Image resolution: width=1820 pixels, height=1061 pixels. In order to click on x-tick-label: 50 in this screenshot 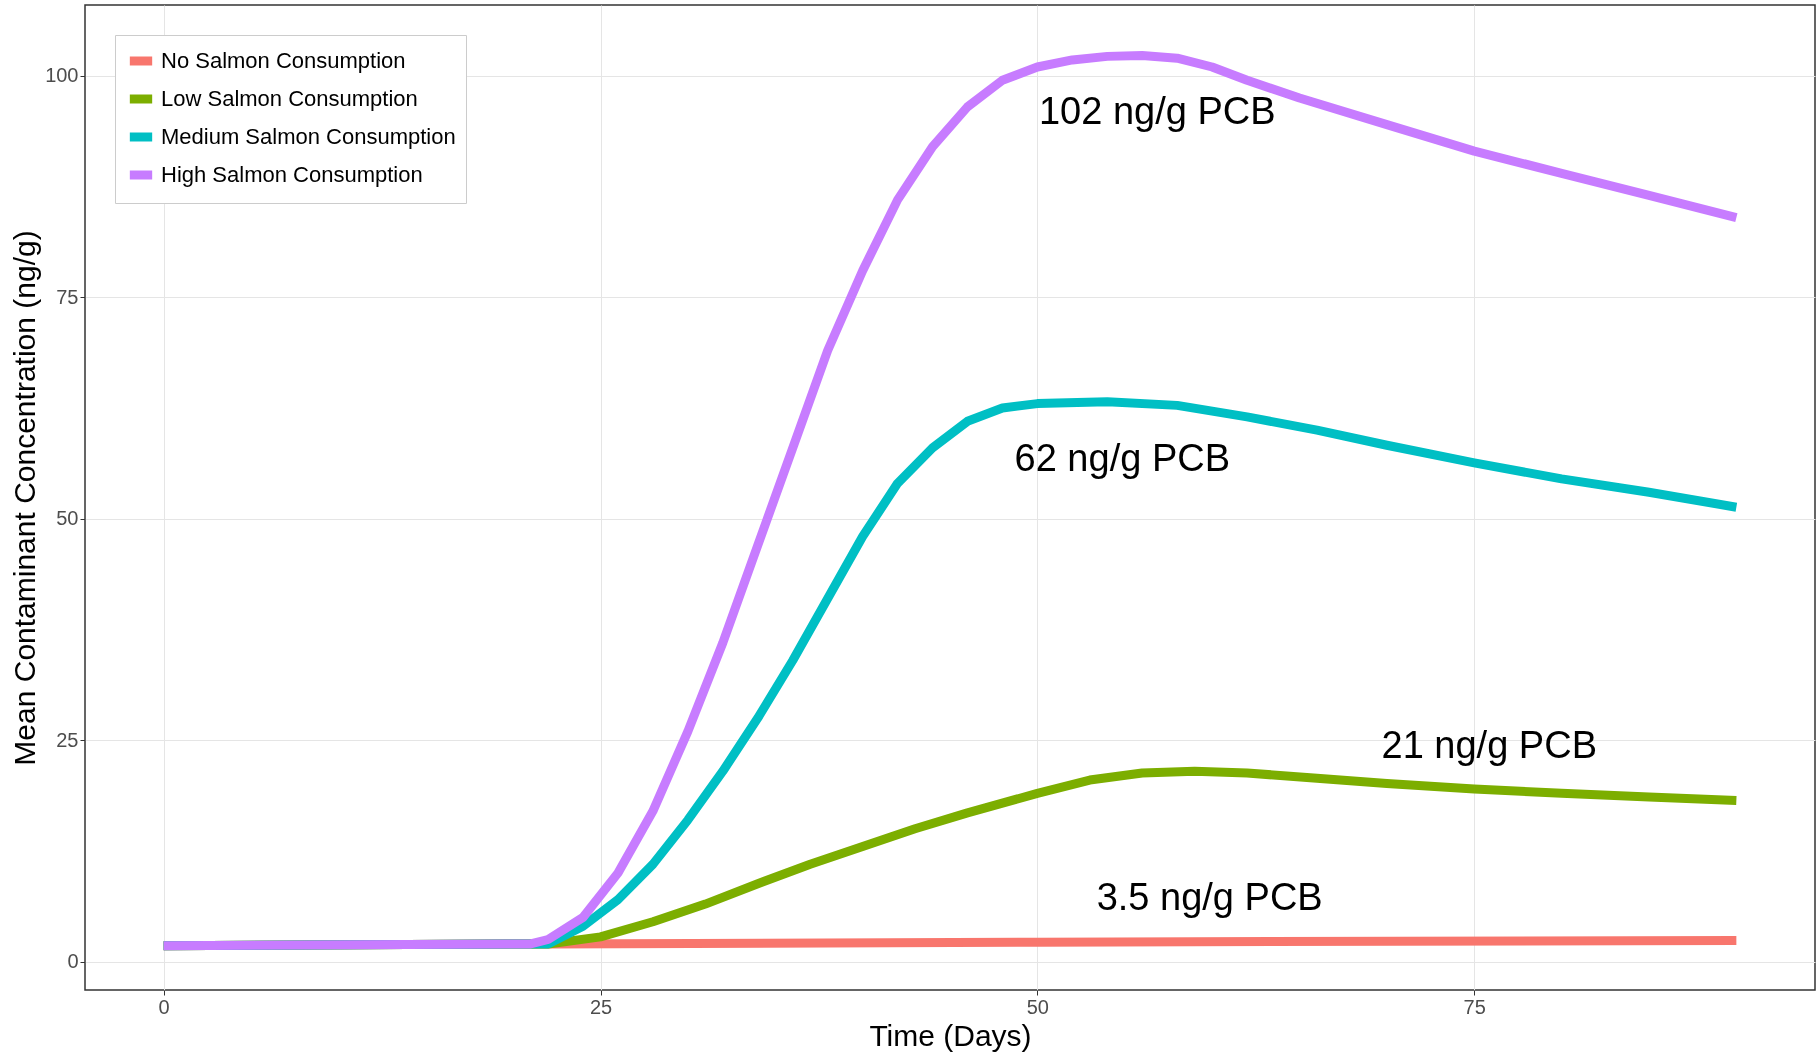, I will do `click(1037, 1006)`.